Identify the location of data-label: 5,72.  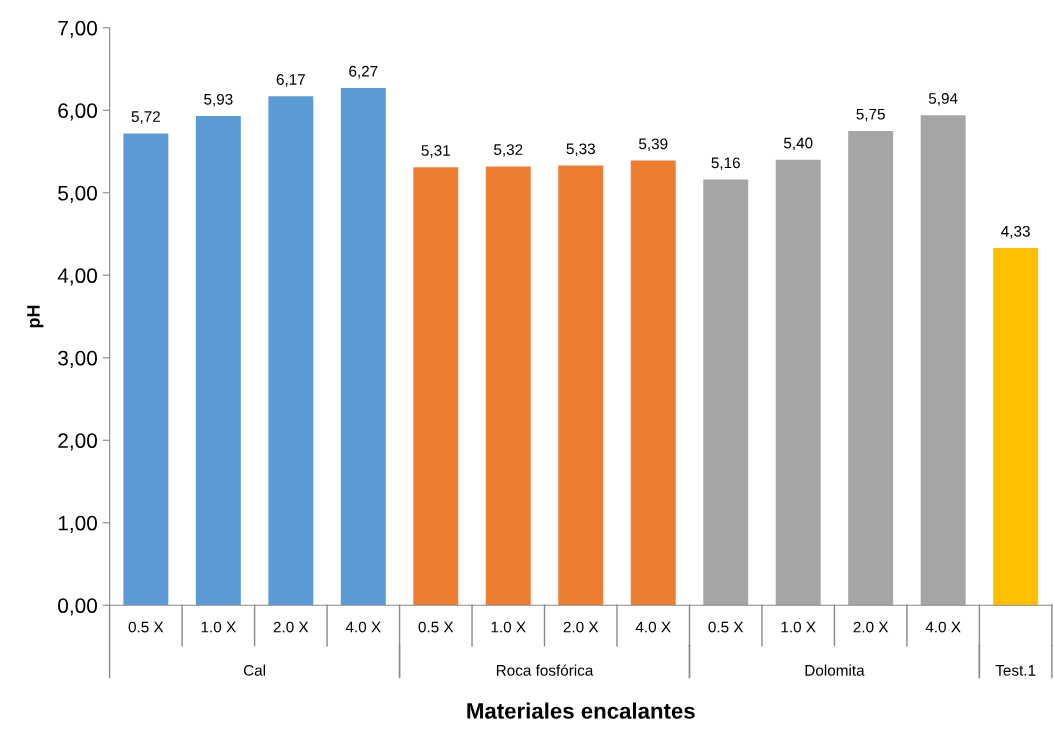
(145, 117).